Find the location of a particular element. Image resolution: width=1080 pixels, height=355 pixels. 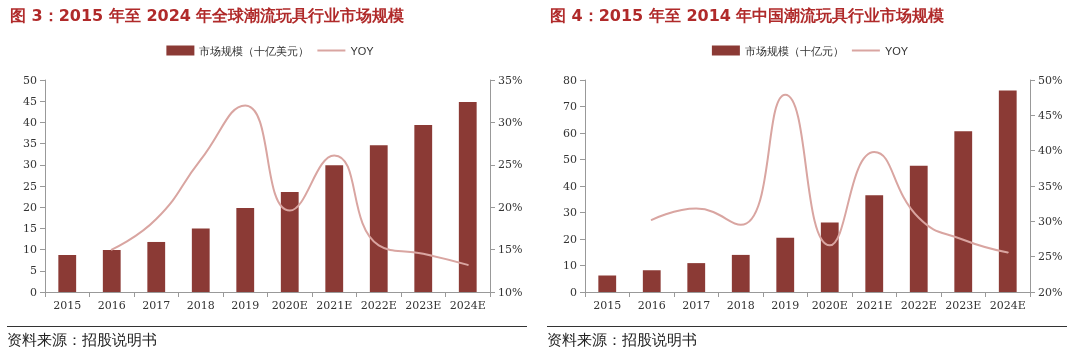

y2-tick-label: 50% is located at coordinates (1050, 80).